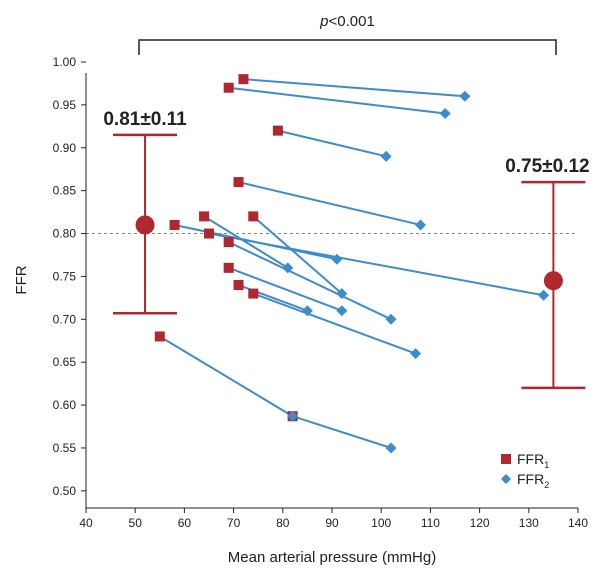 This screenshot has width=595, height=568. Describe the element at coordinates (185, 523) in the screenshot. I see `x-tick-label-60: 60` at that location.